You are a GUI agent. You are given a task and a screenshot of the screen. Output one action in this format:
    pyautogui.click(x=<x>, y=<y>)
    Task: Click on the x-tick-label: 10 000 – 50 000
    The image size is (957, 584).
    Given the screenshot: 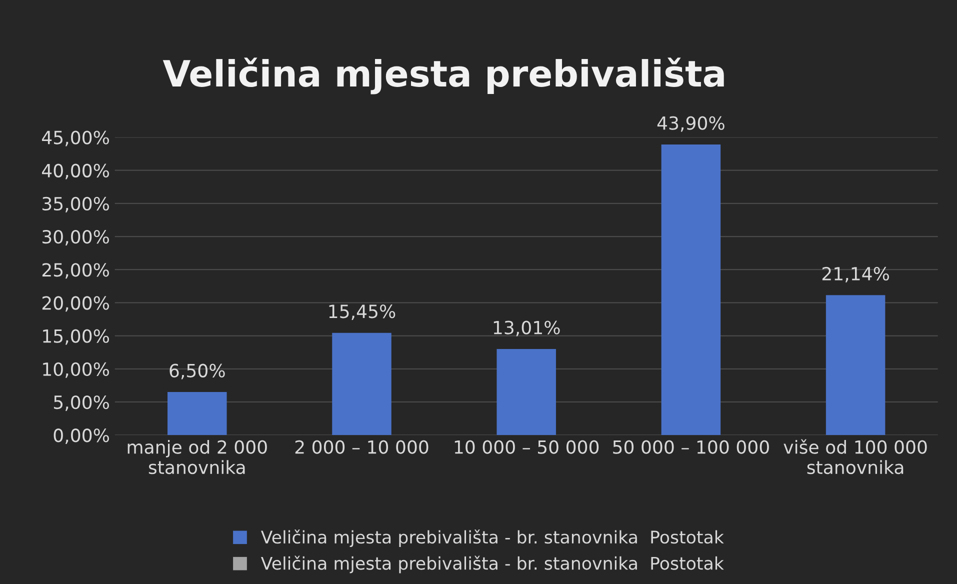 What is the action you would take?
    pyautogui.click(x=526, y=447)
    